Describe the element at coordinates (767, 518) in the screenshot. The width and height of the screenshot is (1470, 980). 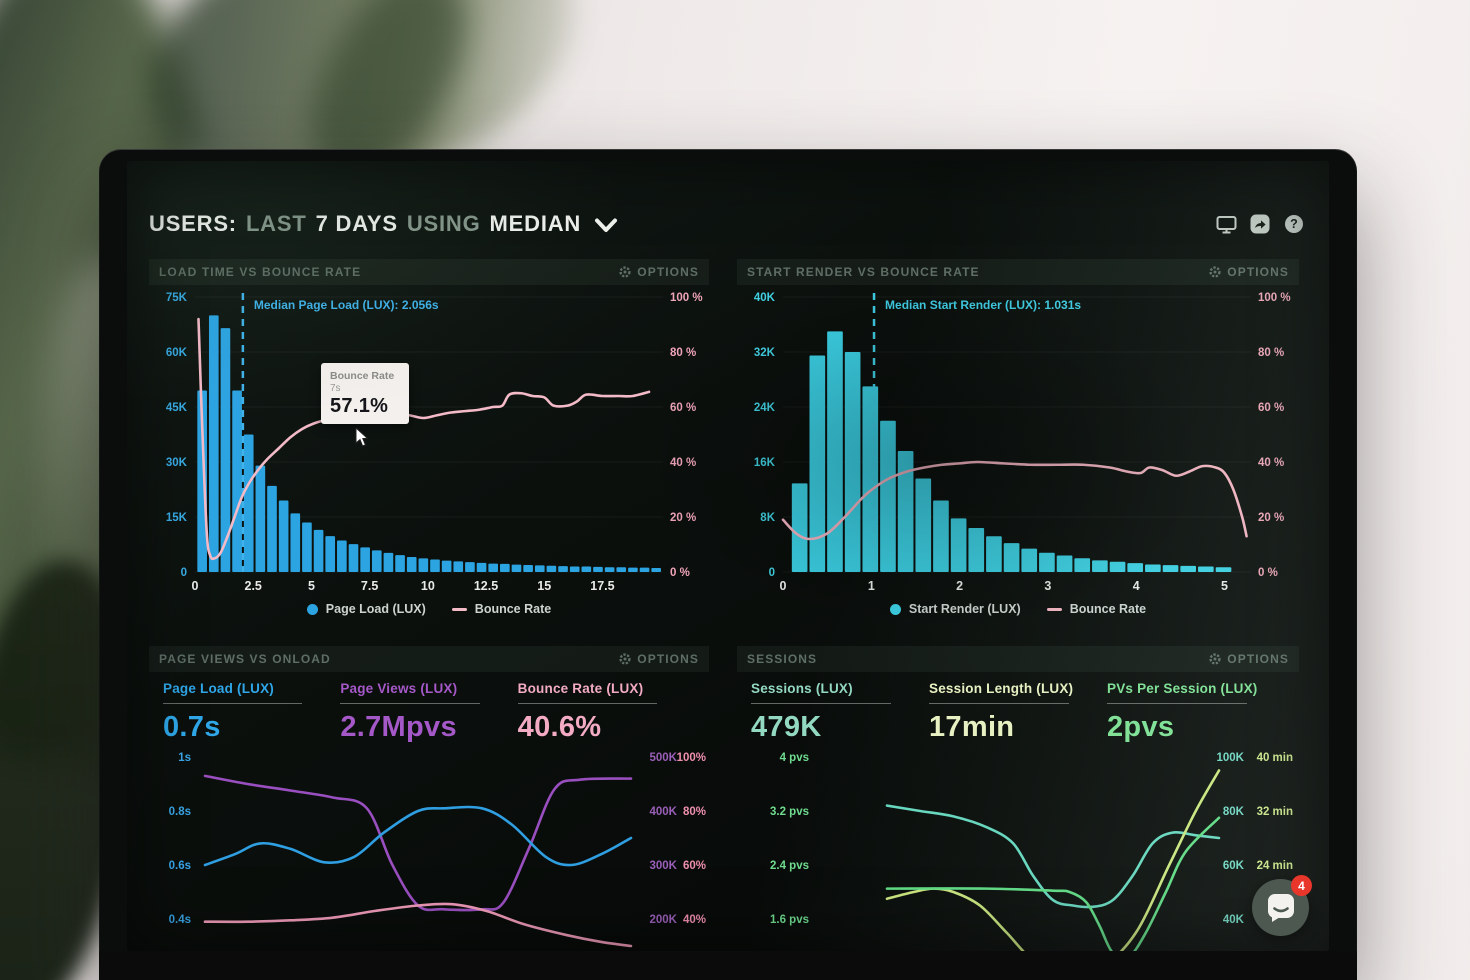
I see `y-axis-label: 8K` at that location.